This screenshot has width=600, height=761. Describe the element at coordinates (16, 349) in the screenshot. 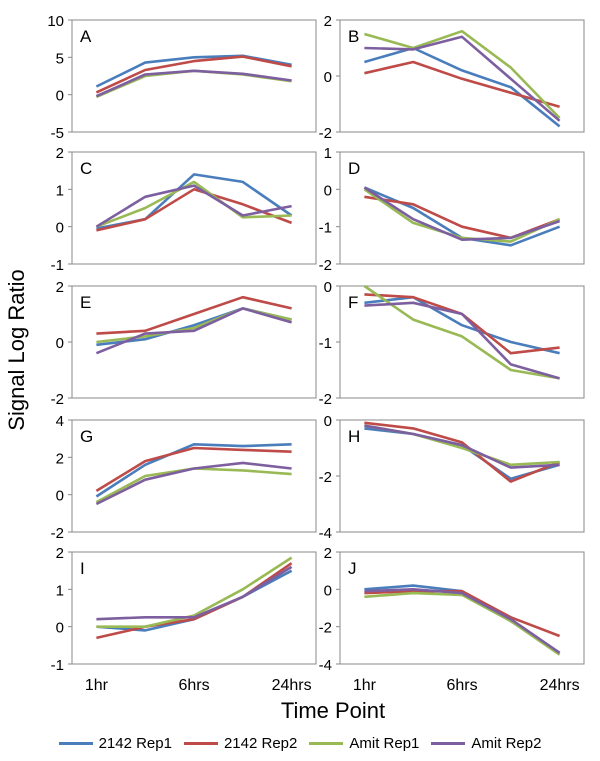

I see `y-axis-title: Signal Log Ratio` at that location.